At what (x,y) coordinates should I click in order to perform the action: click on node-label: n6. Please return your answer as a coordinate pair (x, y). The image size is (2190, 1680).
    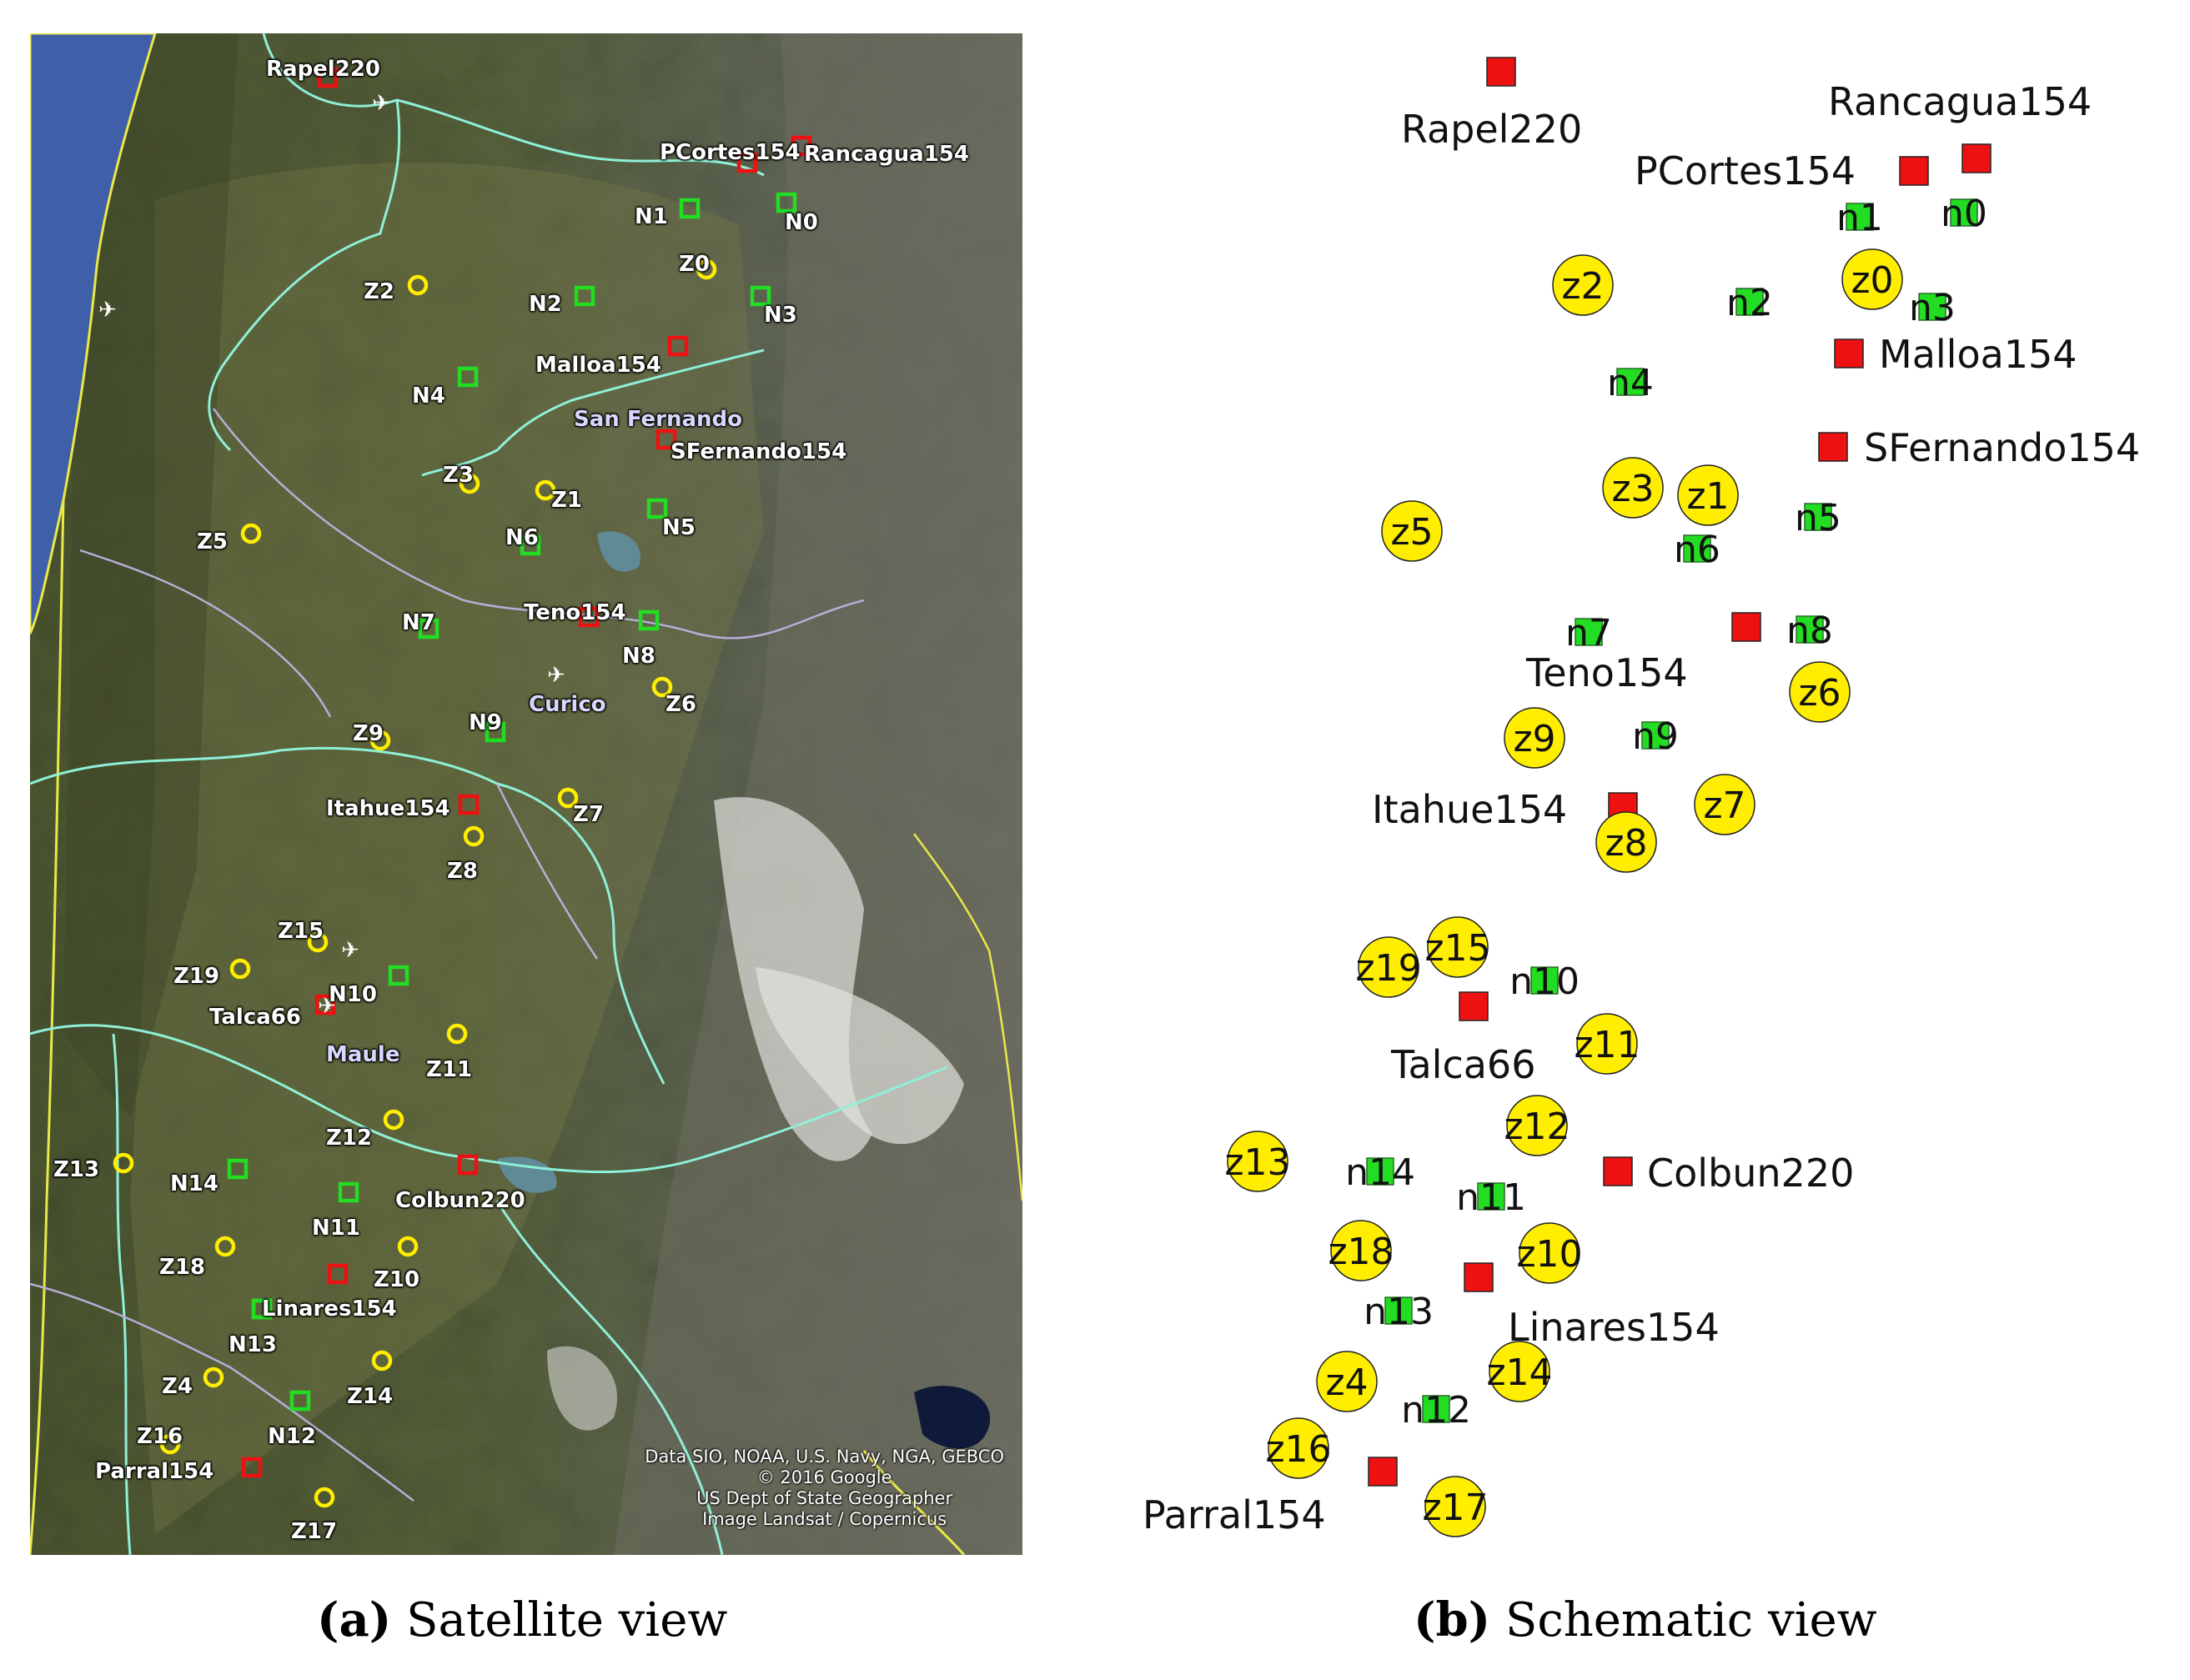
    Looking at the image, I should click on (1697, 550).